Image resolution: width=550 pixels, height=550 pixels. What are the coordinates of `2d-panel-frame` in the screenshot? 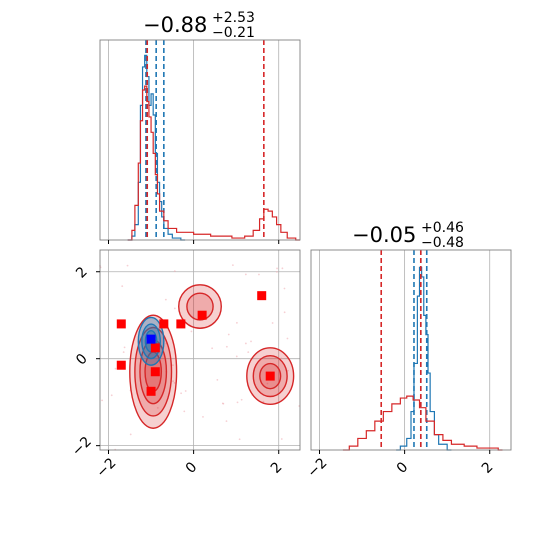 It's located at (200, 350).